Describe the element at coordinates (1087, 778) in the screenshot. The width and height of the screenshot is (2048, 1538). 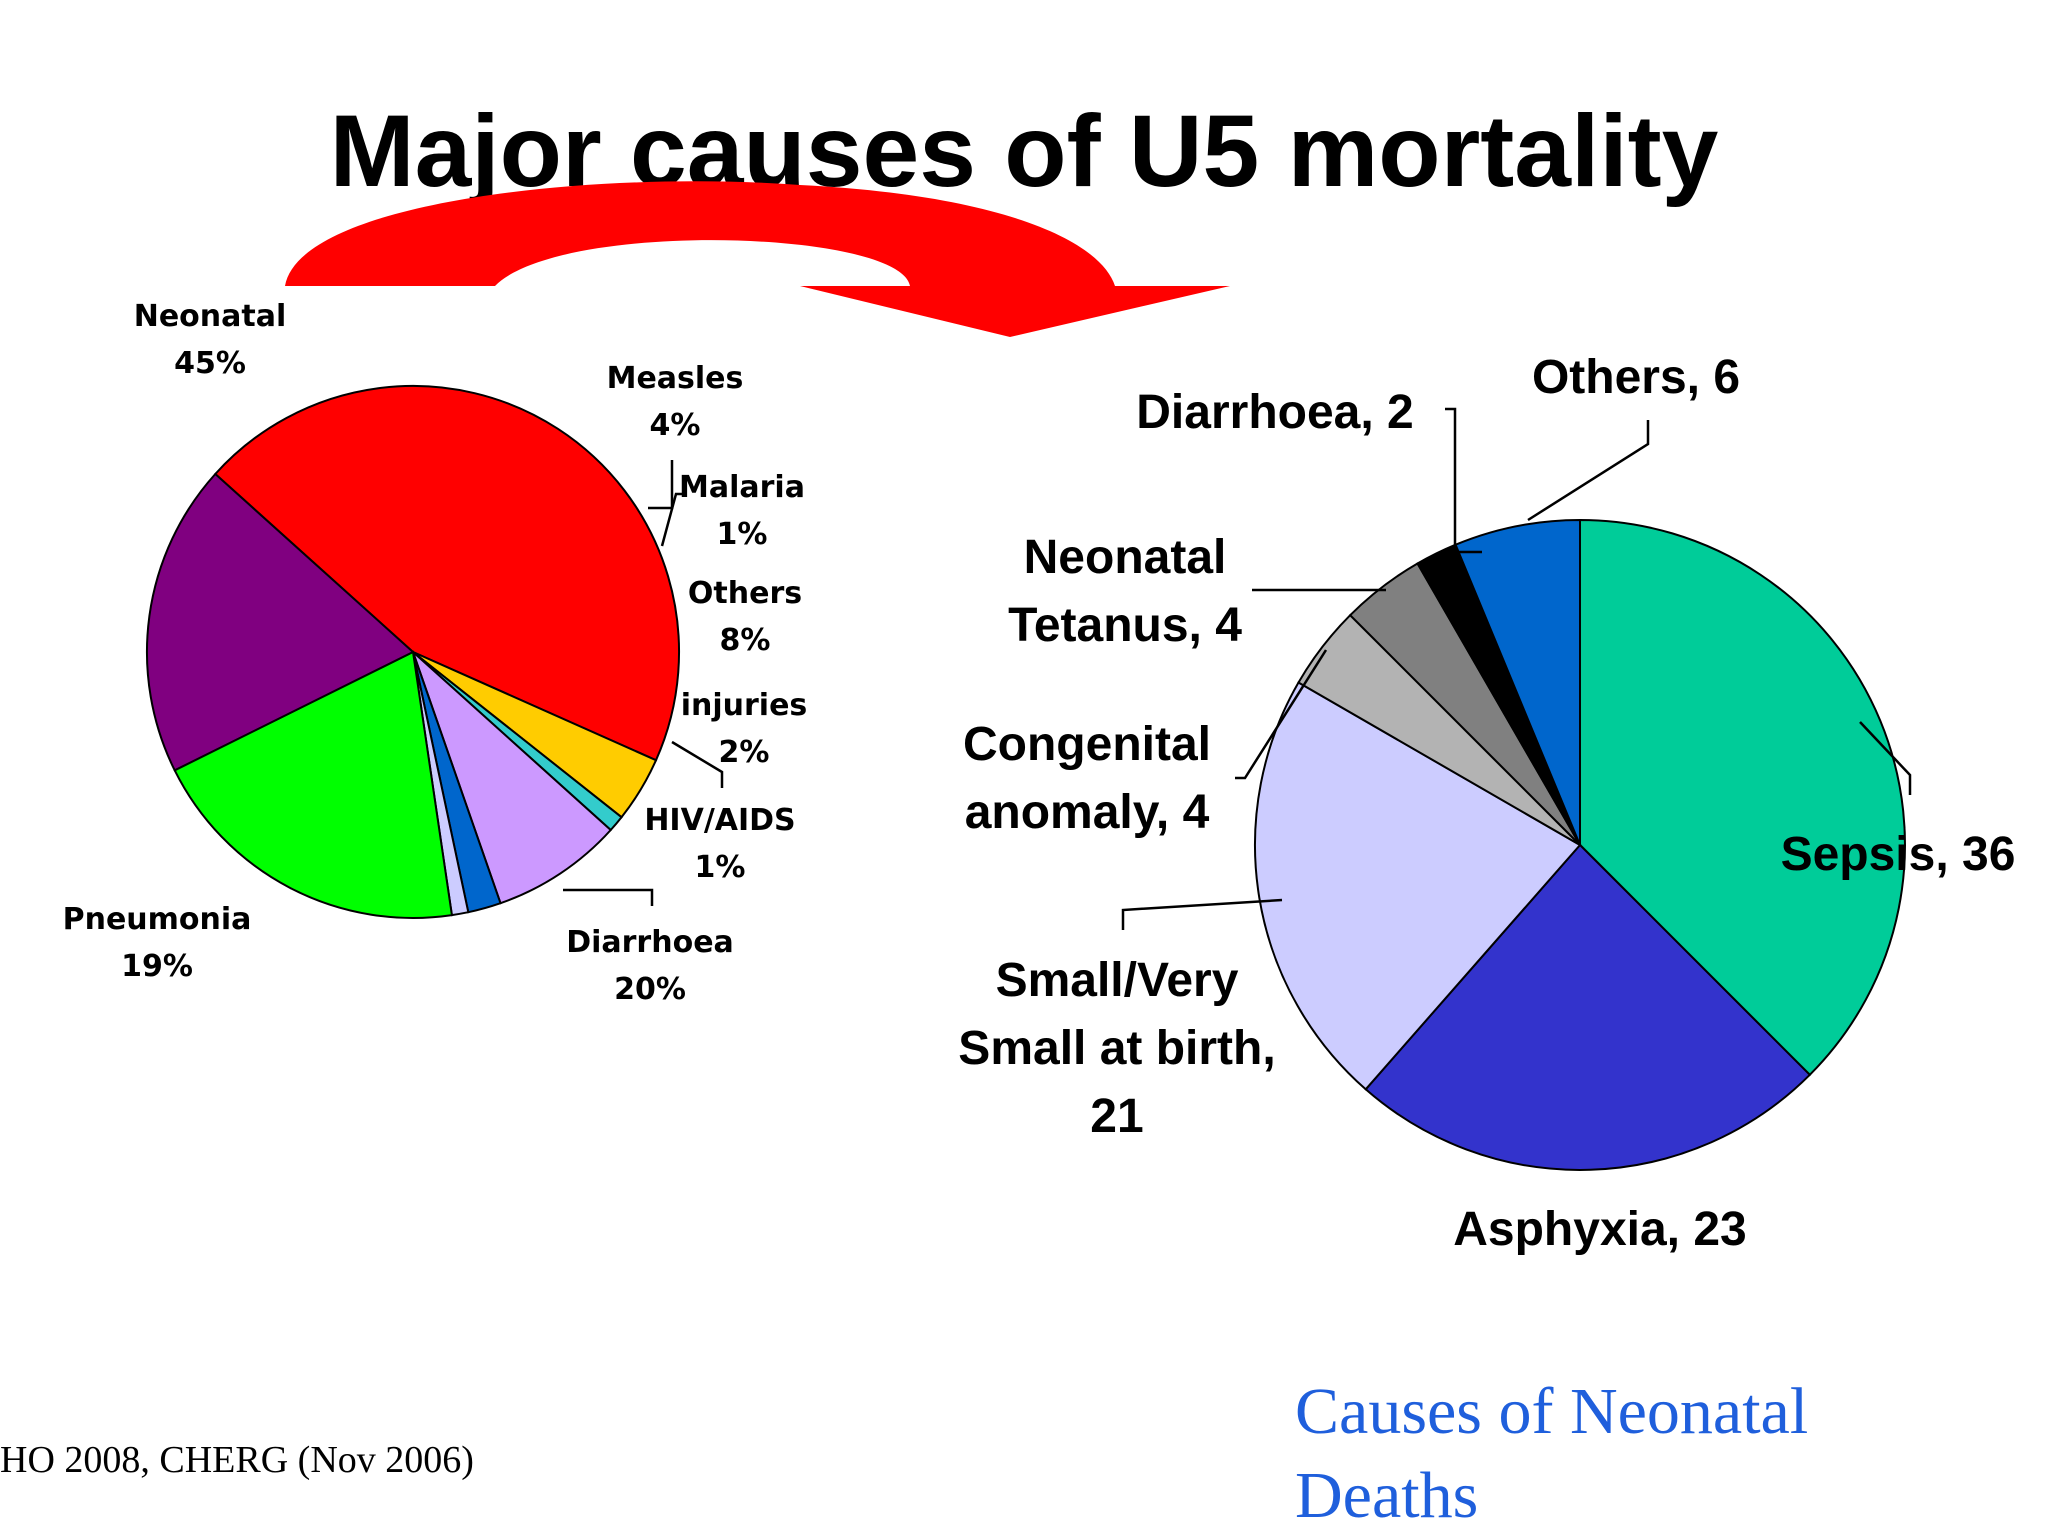
I see `pie2-label-congenital-anomaly: Congenital anomaly, 4` at that location.